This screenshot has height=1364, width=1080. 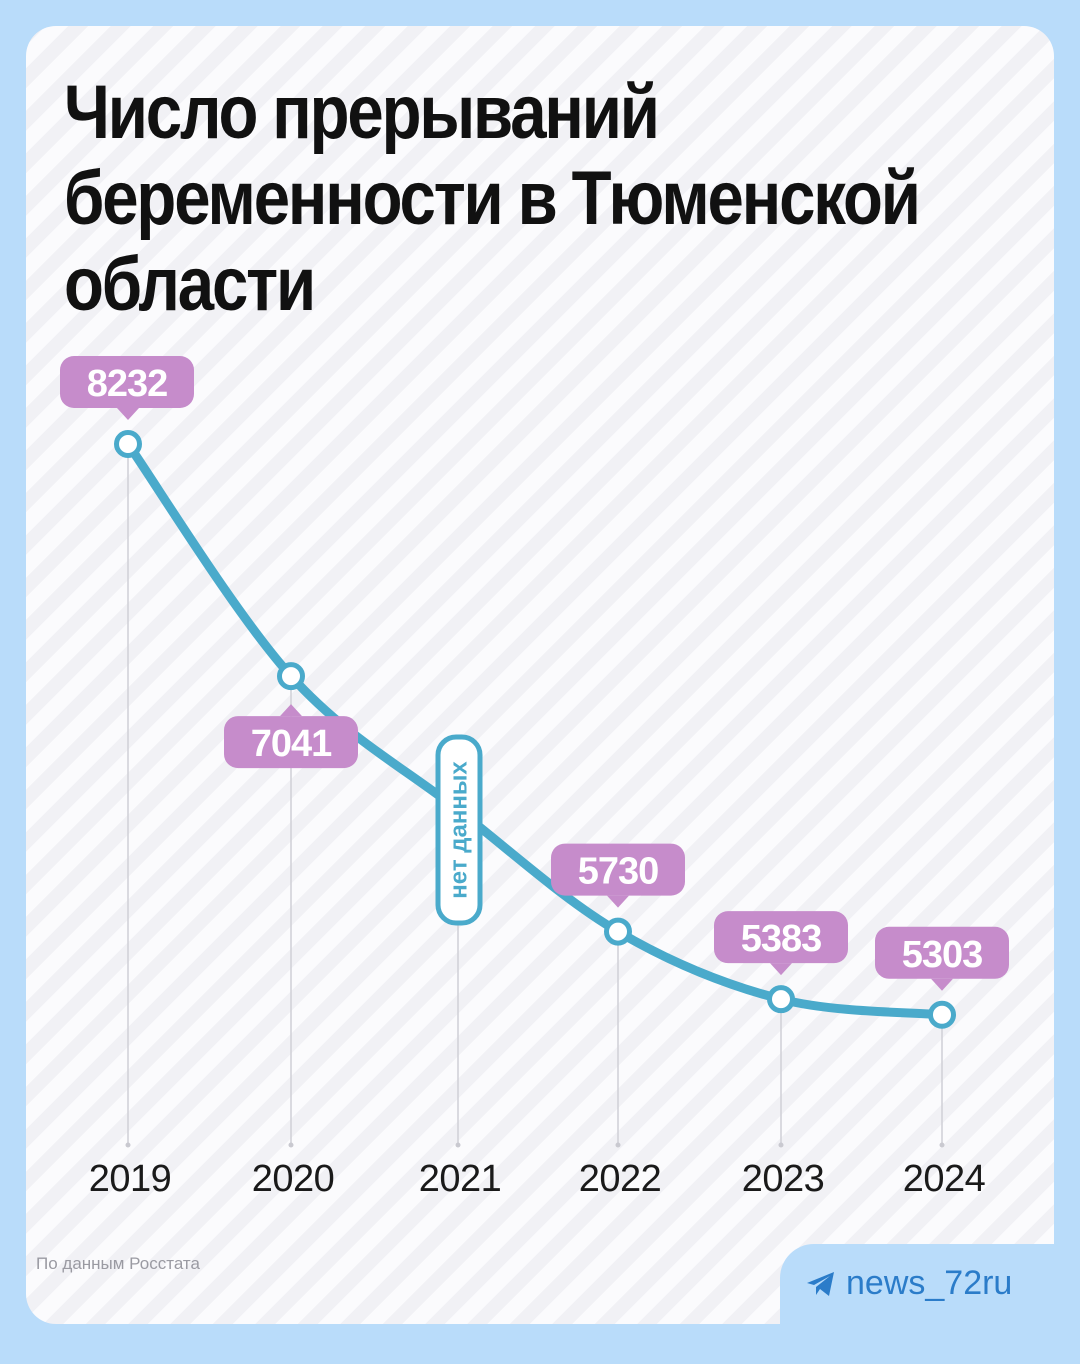 What do you see at coordinates (929, 1283) in the screenshot?
I see `brand-handle: news_72ru` at bounding box center [929, 1283].